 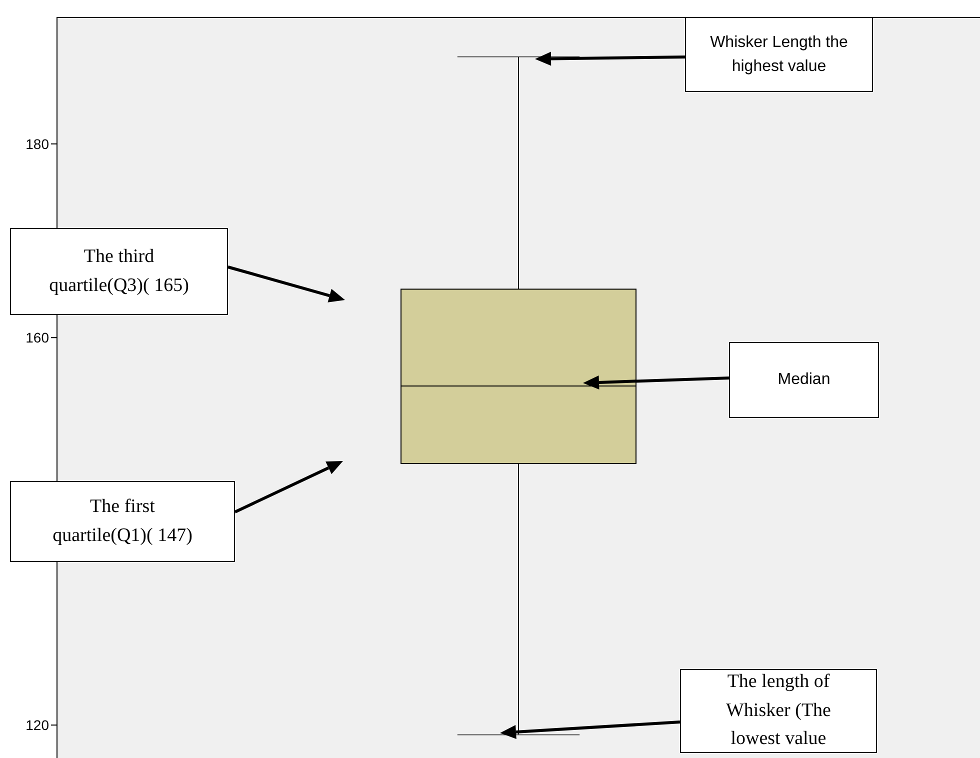 I want to click on callout-box: Whisker Length the highest value, so click(x=779, y=54).